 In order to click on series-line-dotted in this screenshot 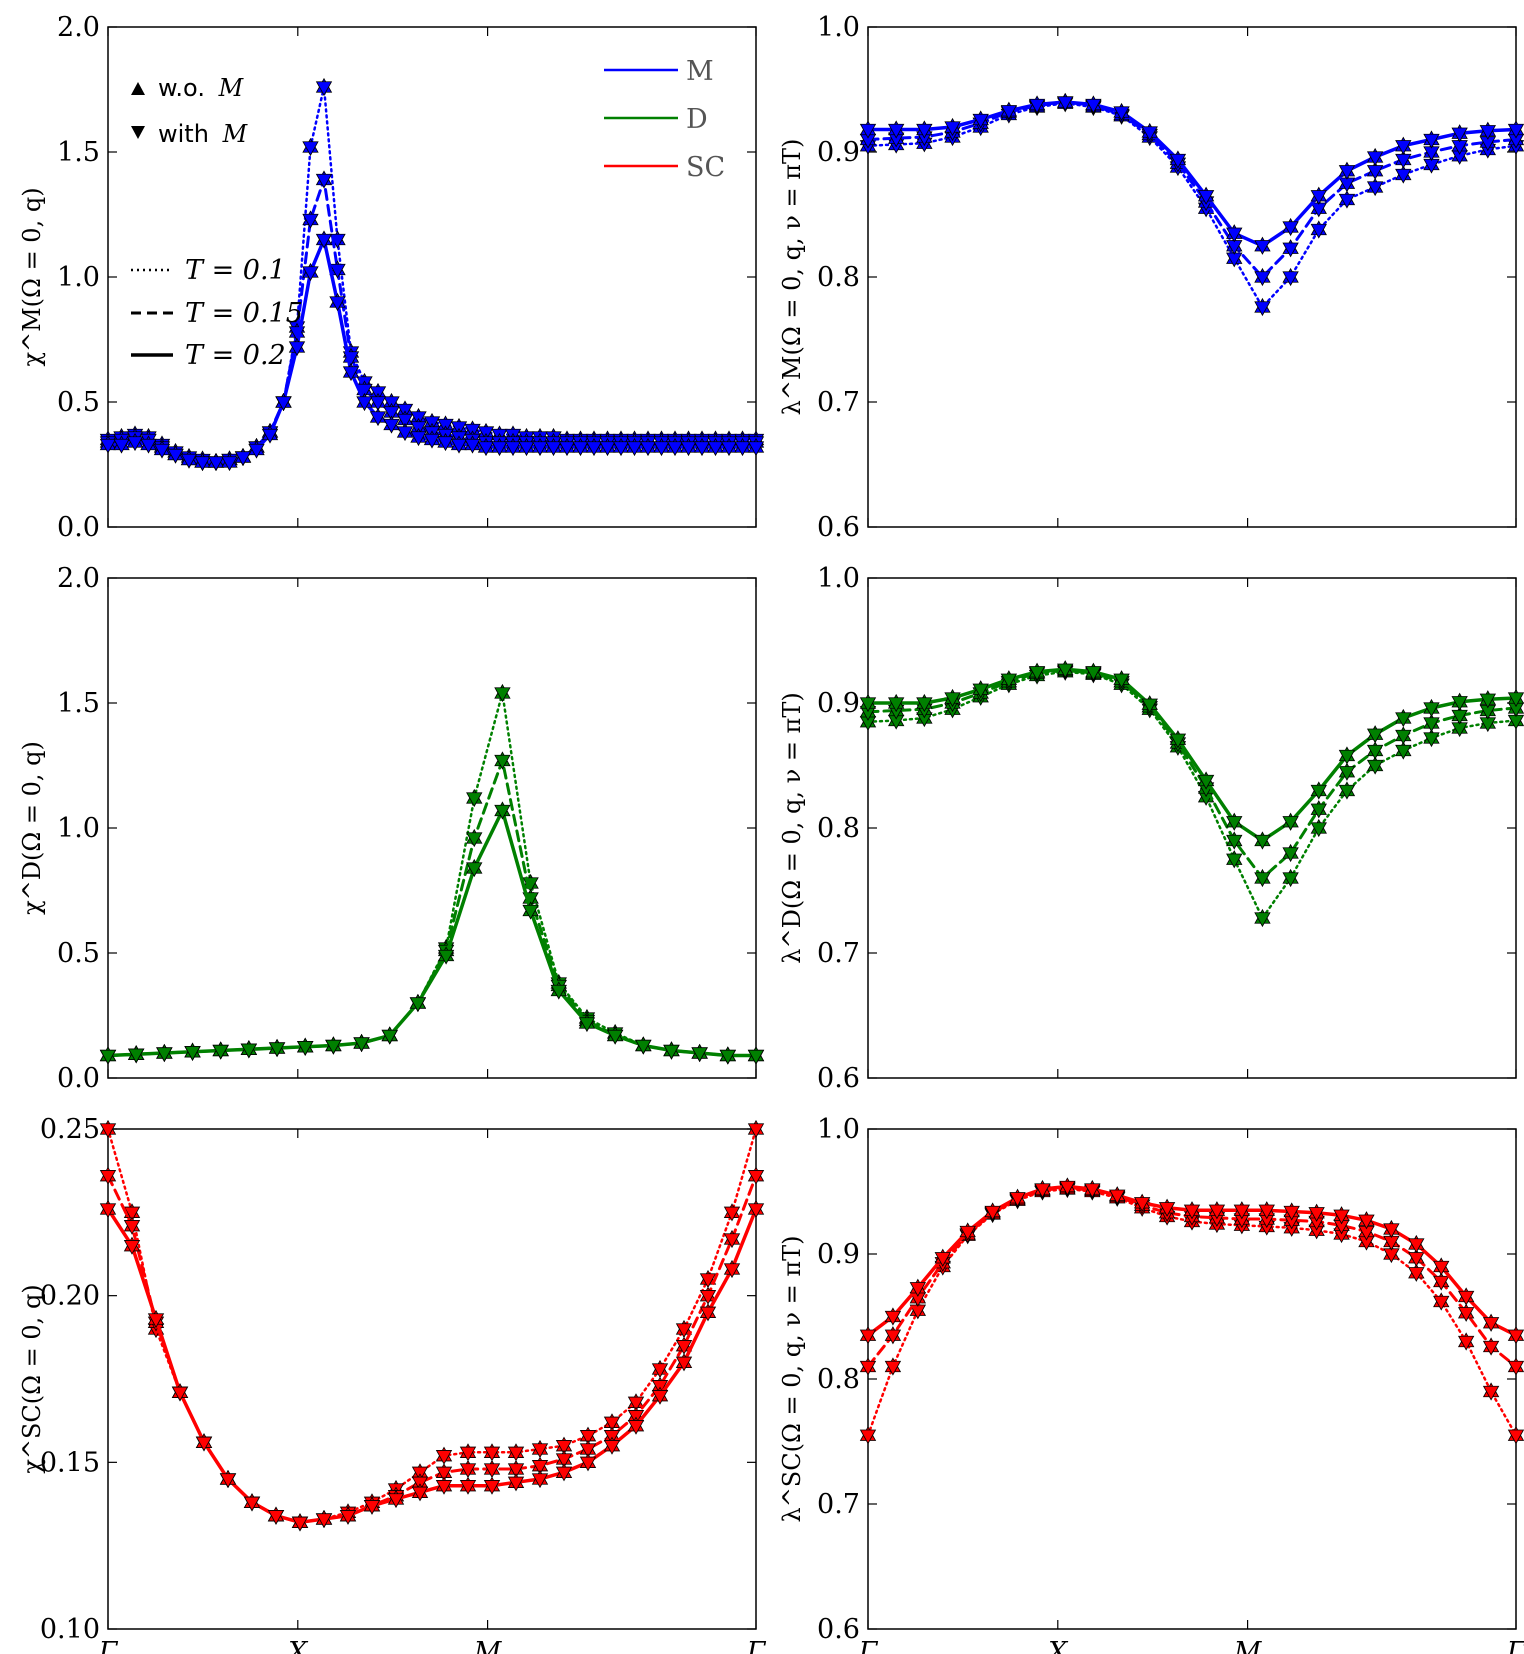, I will do `click(432, 1325)`.